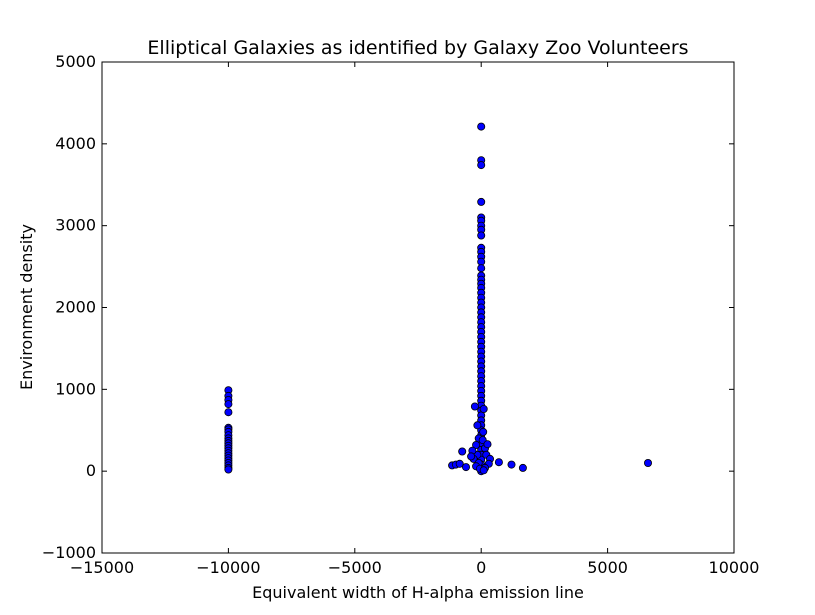 The height and width of the screenshot is (615, 815). What do you see at coordinates (355, 567) in the screenshot?
I see `x-tick-label: −5000` at bounding box center [355, 567].